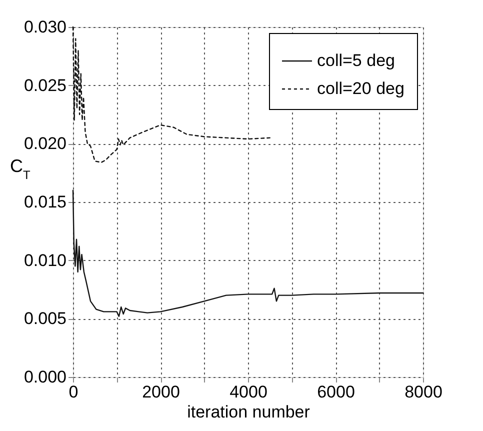 This screenshot has width=483, height=431. What do you see at coordinates (45, 260) in the screenshot?
I see `y-tick-label: 0.010` at bounding box center [45, 260].